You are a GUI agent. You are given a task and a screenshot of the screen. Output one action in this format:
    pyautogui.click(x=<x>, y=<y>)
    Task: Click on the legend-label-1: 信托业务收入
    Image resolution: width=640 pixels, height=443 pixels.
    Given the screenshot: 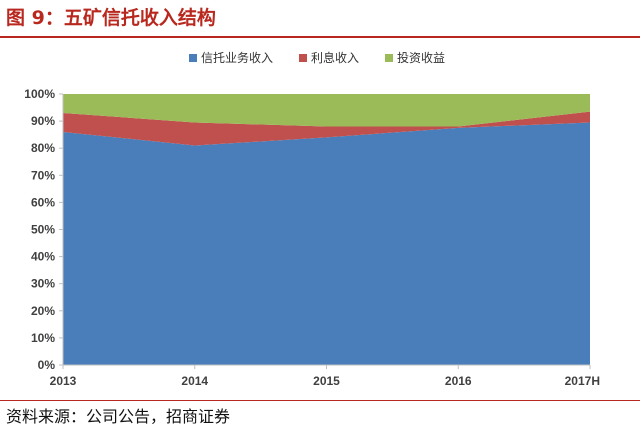 What is the action you would take?
    pyautogui.click(x=237, y=57)
    